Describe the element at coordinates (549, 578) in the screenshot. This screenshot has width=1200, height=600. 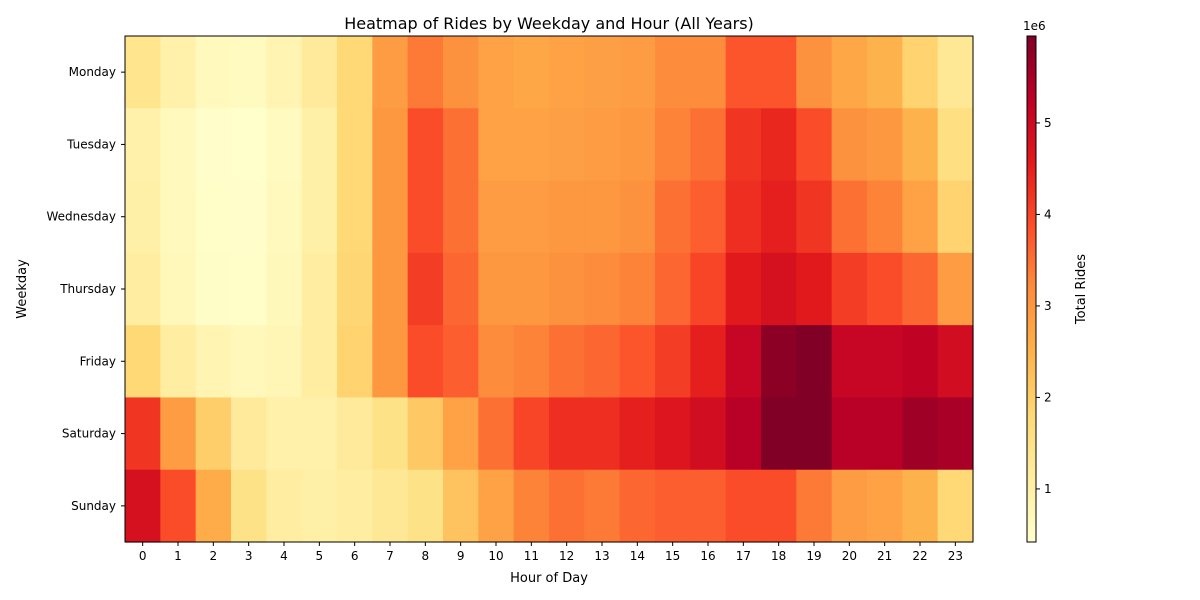
I see `x-axis-label: Hour of Day` at that location.